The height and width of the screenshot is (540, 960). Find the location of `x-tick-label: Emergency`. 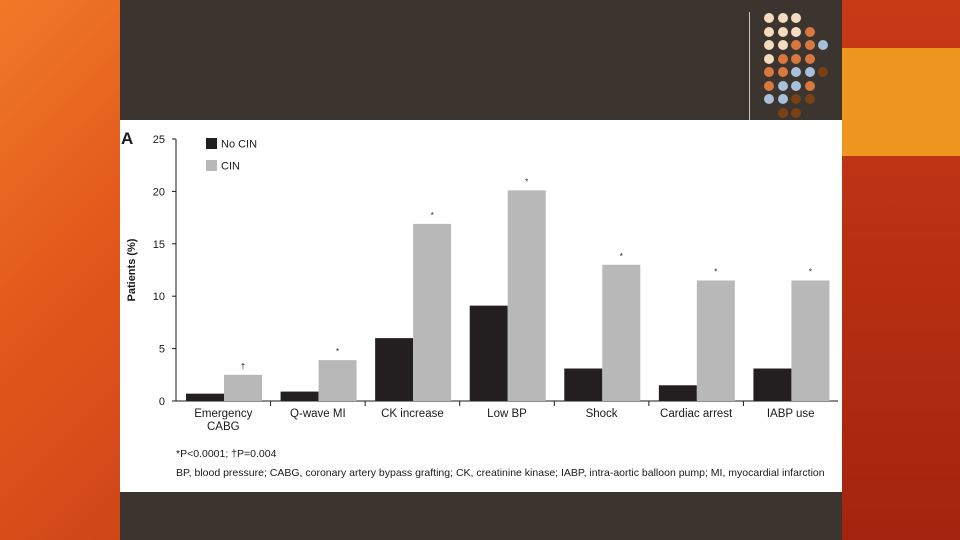

x-tick-label: Emergency is located at coordinates (223, 414).